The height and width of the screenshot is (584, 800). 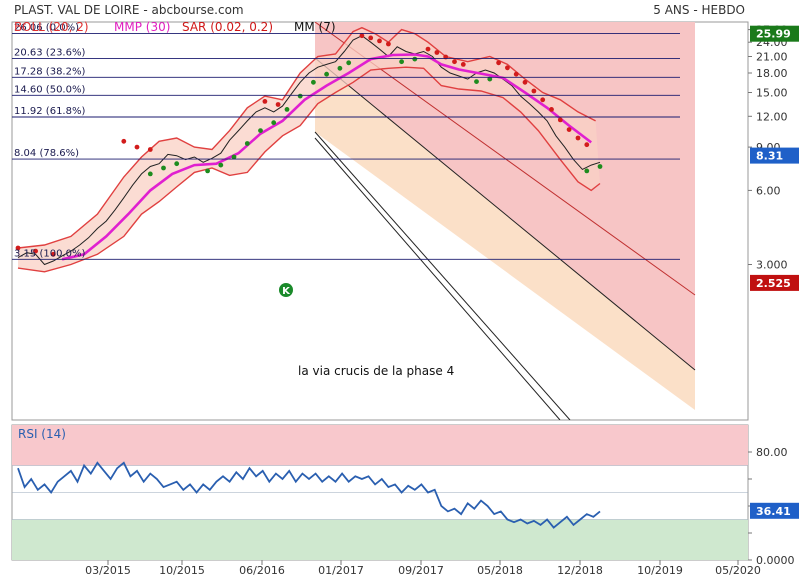 What do you see at coordinates (772, 452) in the screenshot?
I see `rsi-axis-label: 80.00` at bounding box center [772, 452].